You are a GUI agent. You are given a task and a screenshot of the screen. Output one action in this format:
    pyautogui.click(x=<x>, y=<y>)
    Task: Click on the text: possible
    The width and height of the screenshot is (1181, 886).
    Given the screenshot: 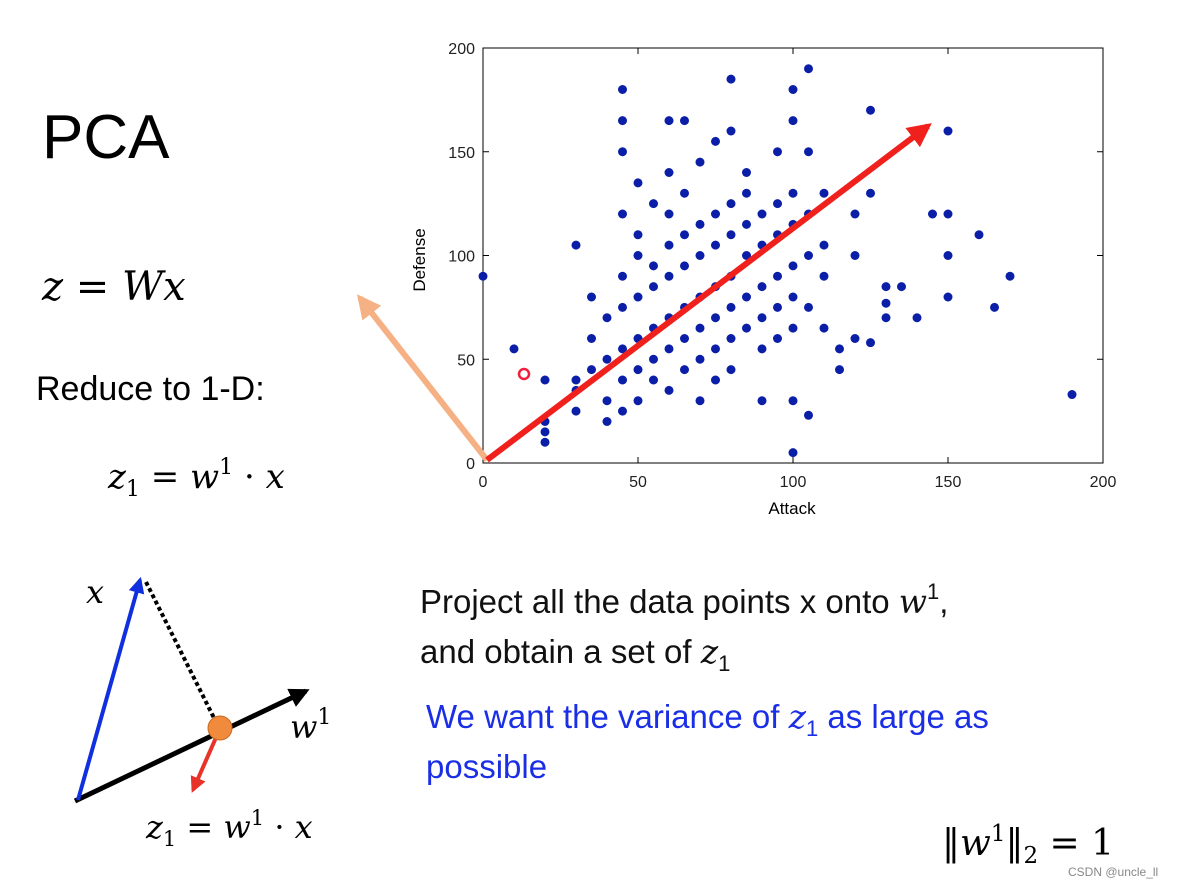 What is the action you would take?
    pyautogui.click(x=486, y=766)
    